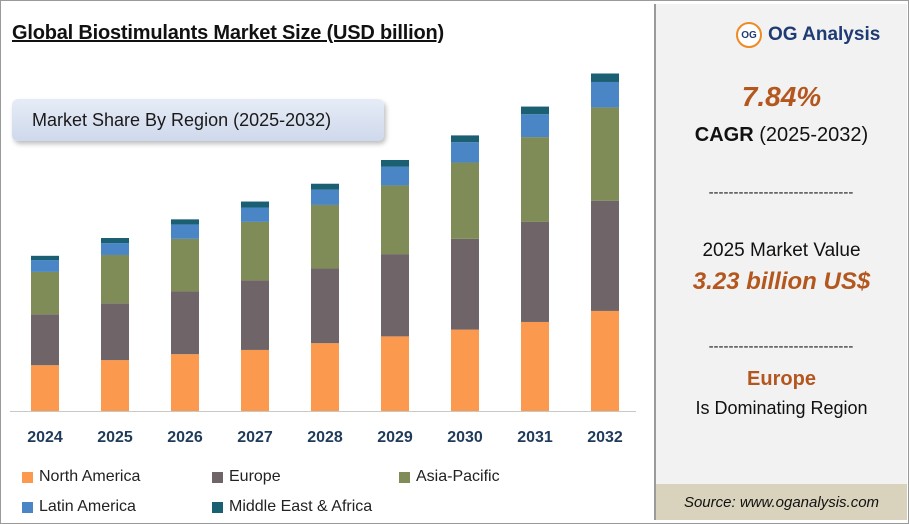 This screenshot has height=524, width=909. What do you see at coordinates (45, 293) in the screenshot?
I see `bar-2024-asia-pacific` at bounding box center [45, 293].